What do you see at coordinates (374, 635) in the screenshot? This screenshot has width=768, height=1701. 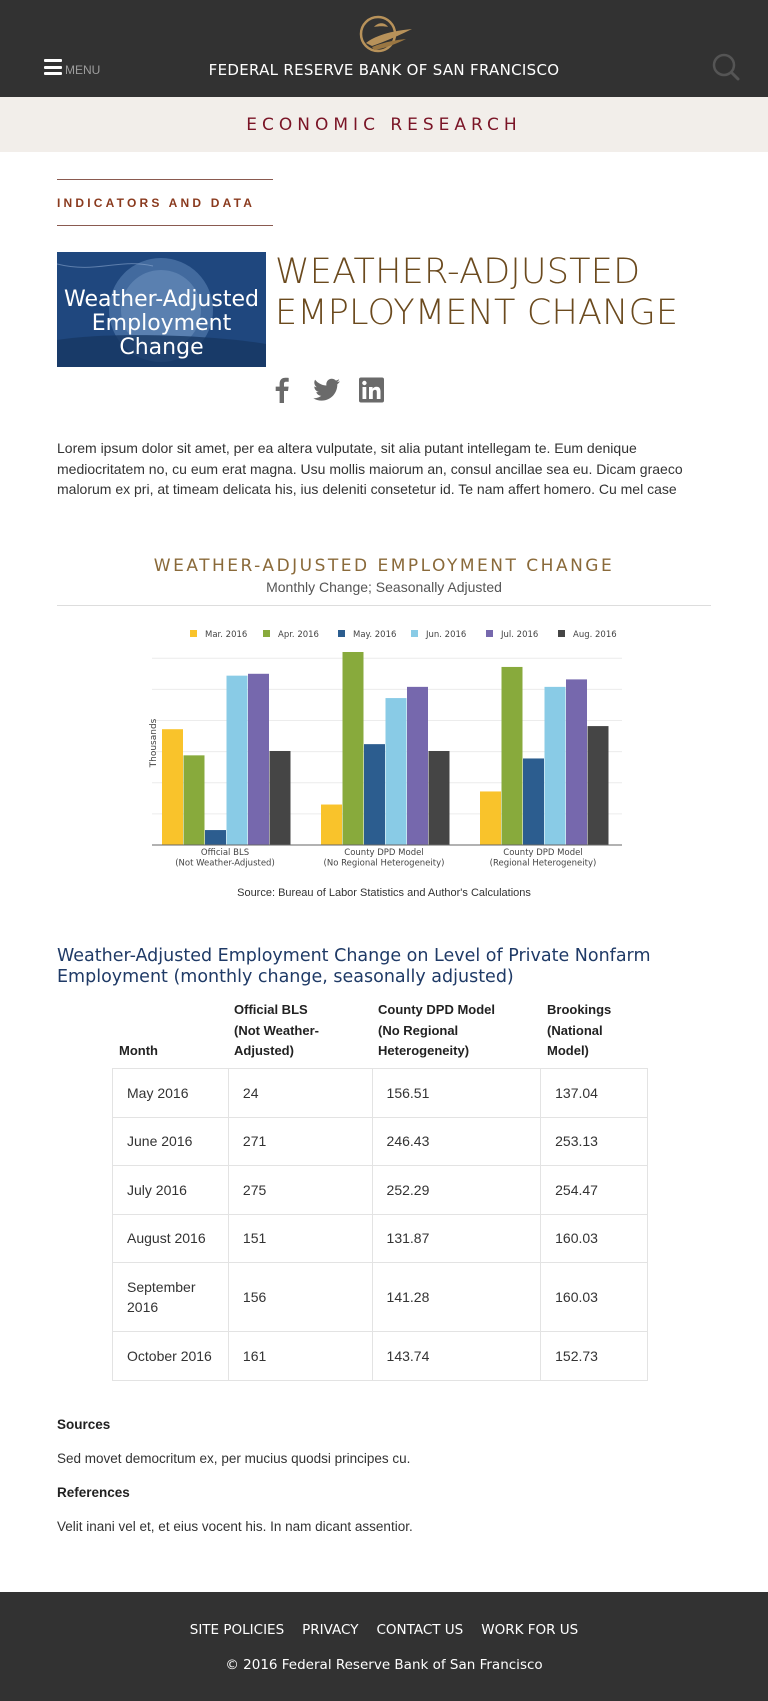 I see `legend-label: May. 2016` at bounding box center [374, 635].